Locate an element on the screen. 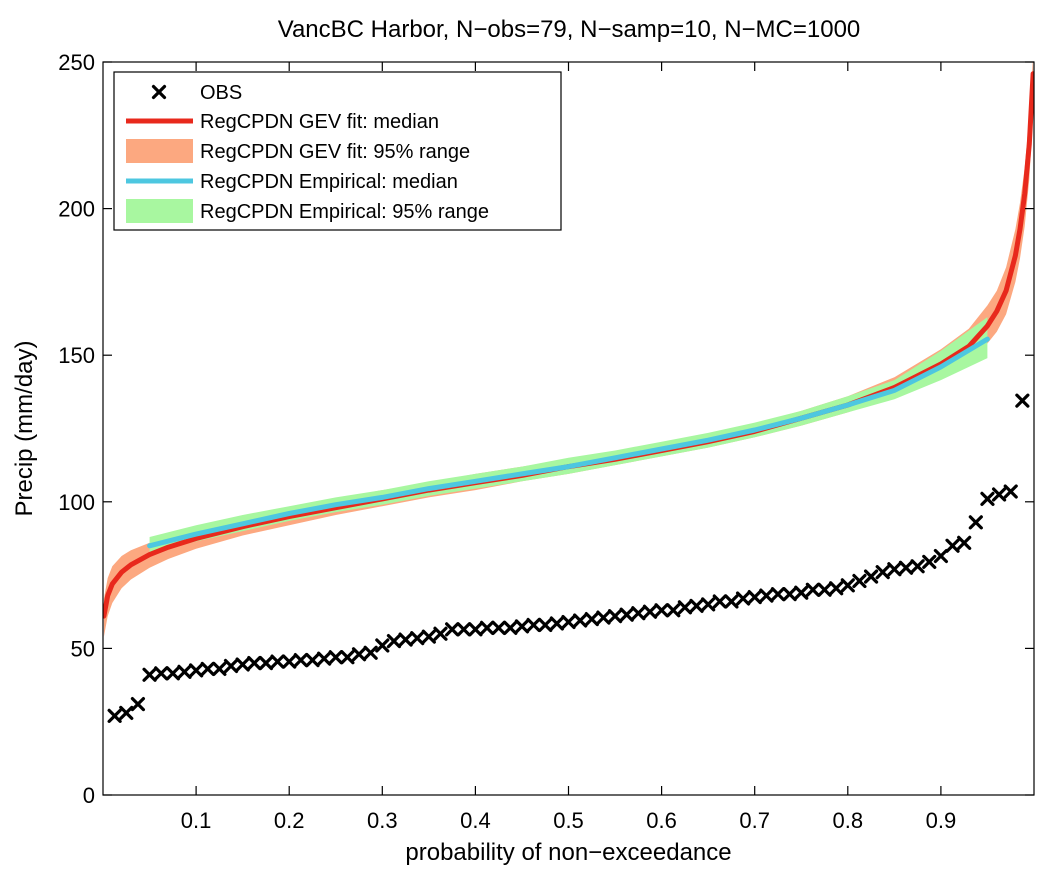  legend-label: RegCPDN Empirical: 95% range is located at coordinates (344, 212).